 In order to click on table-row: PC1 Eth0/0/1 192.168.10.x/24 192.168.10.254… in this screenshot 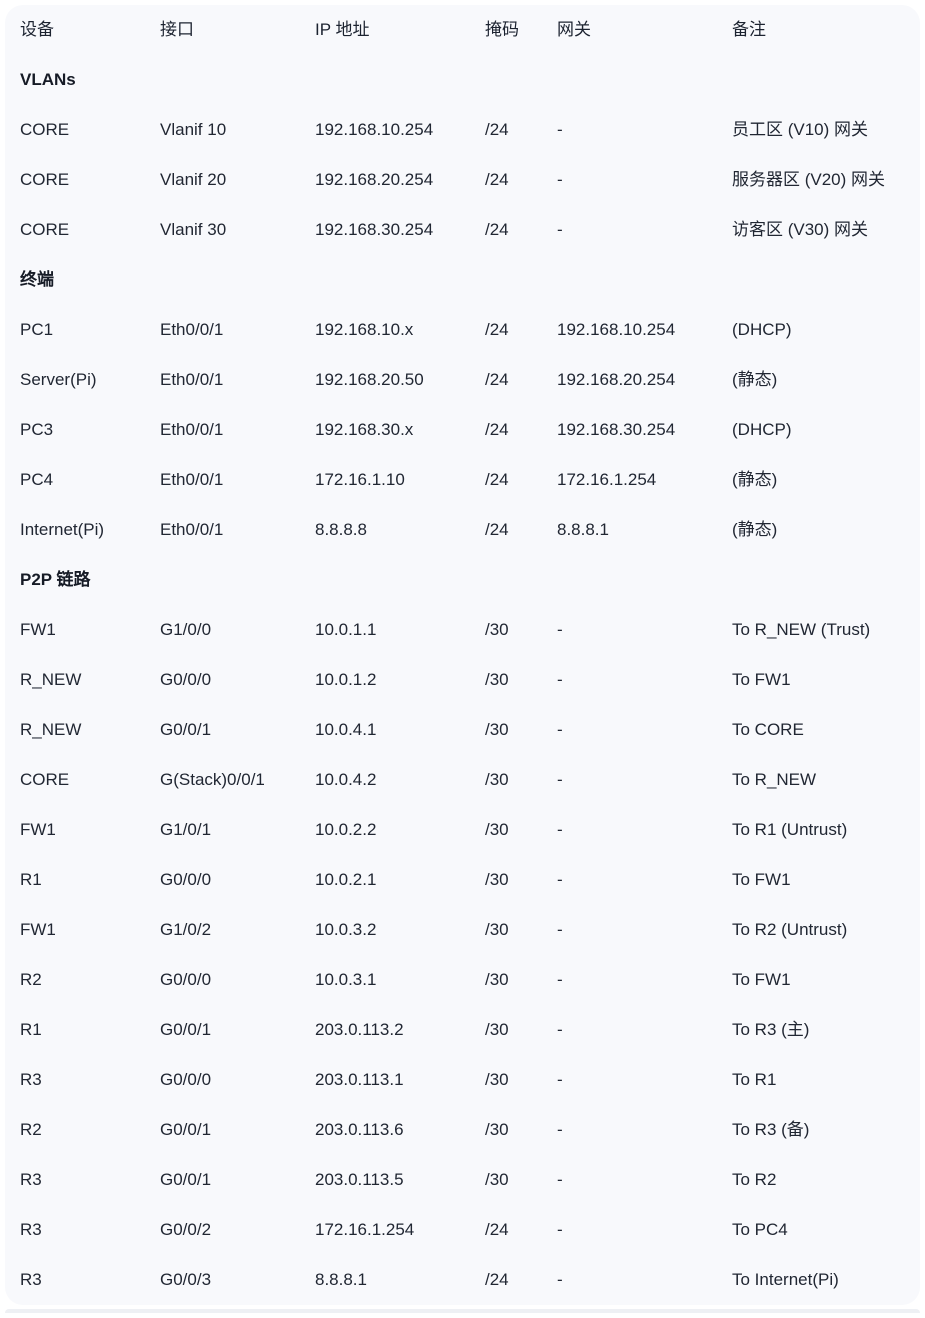, I will do `click(462, 330)`.